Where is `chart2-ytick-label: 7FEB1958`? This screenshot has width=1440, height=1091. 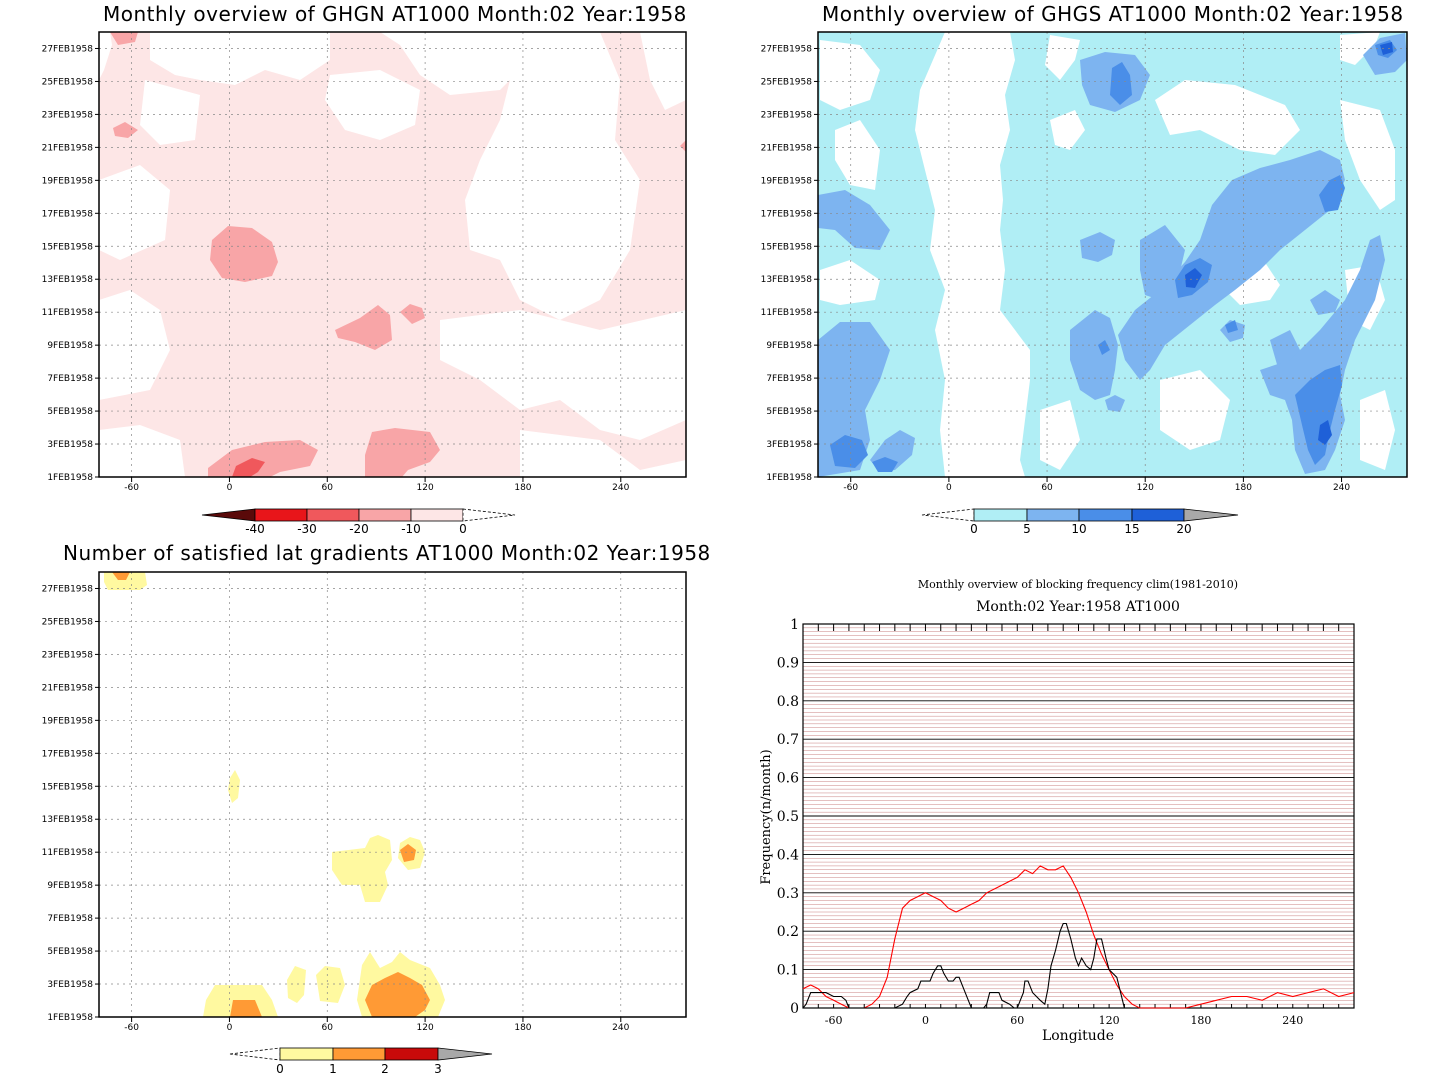
chart2-ytick-label: 7FEB1958 is located at coordinates (789, 379).